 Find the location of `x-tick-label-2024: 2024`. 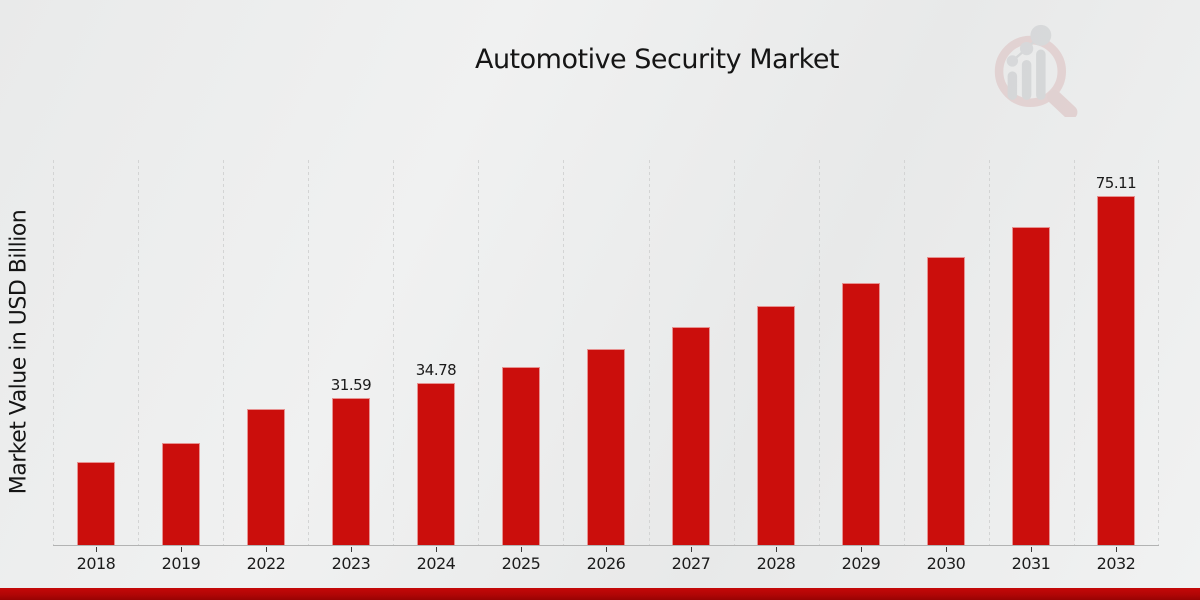

x-tick-label-2024: 2024 is located at coordinates (436, 563).